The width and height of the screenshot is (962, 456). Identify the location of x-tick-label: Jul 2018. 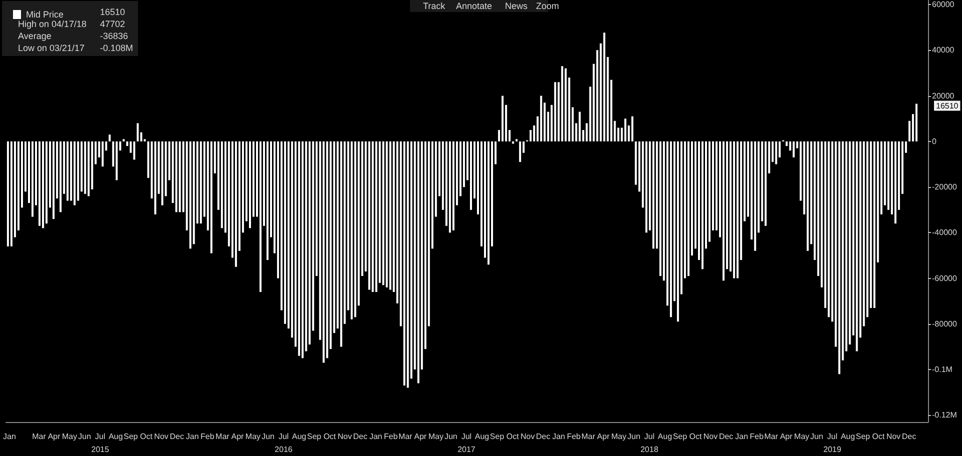
(649, 443).